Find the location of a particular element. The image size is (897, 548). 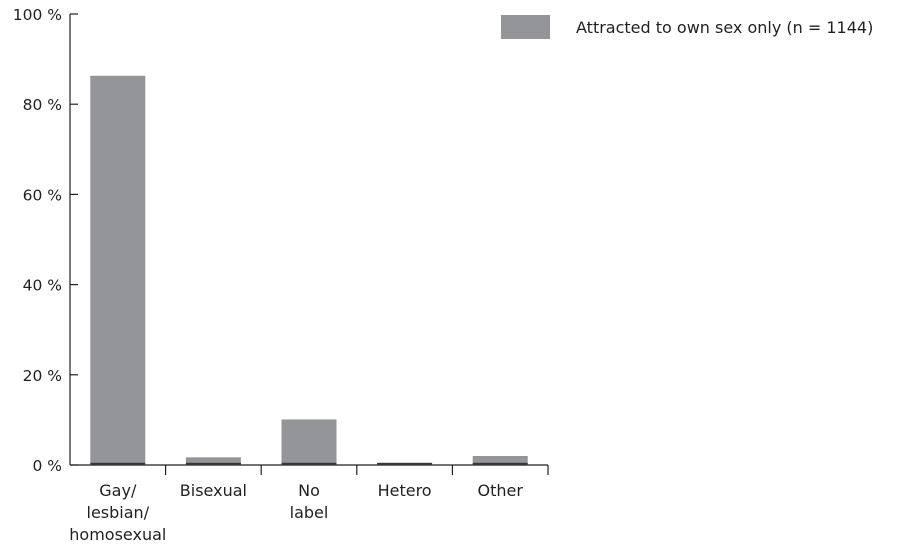

legend-swatch is located at coordinates (525, 27).